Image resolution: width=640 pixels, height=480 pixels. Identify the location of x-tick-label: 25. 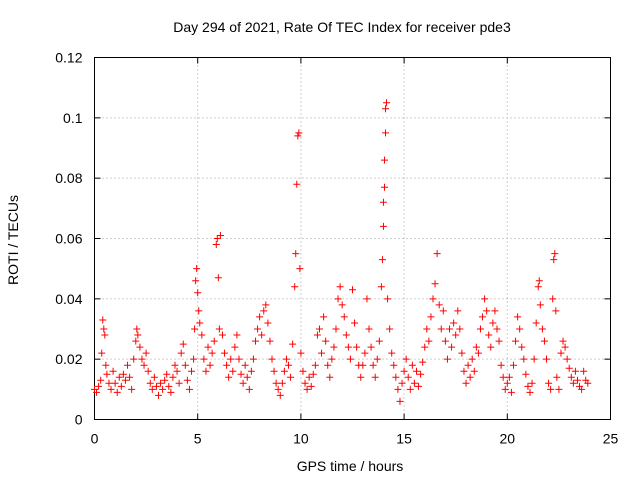
(611, 439).